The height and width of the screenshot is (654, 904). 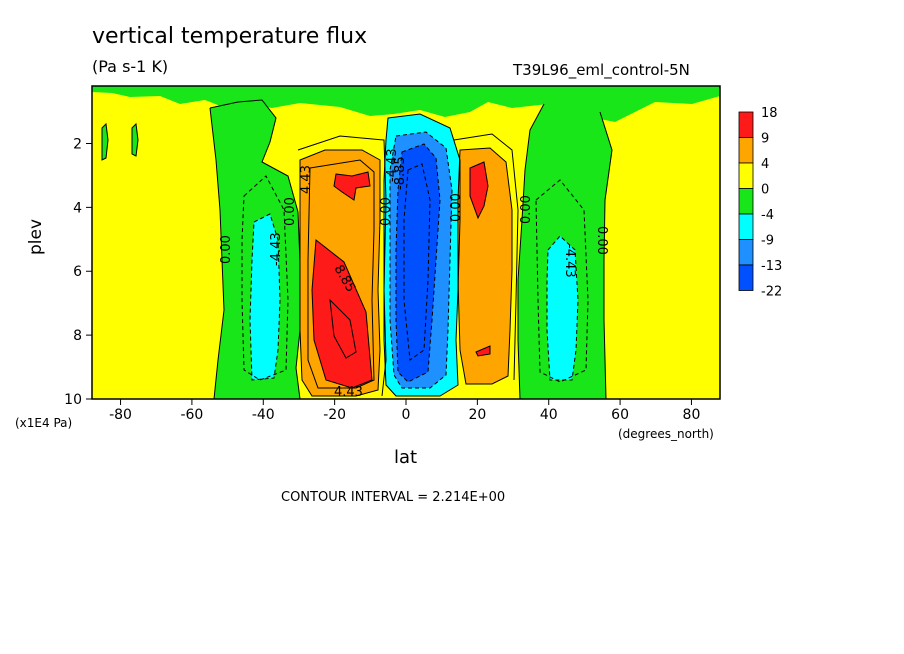 I want to click on y-axis: 2 4 6 8 10, so click(x=78, y=272).